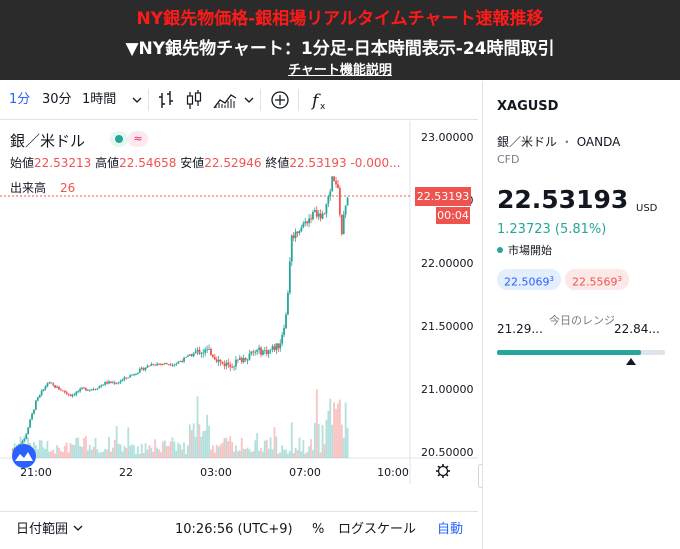 The width and height of the screenshot is (680, 549). I want to click on bar-chart-button, so click(166, 100).